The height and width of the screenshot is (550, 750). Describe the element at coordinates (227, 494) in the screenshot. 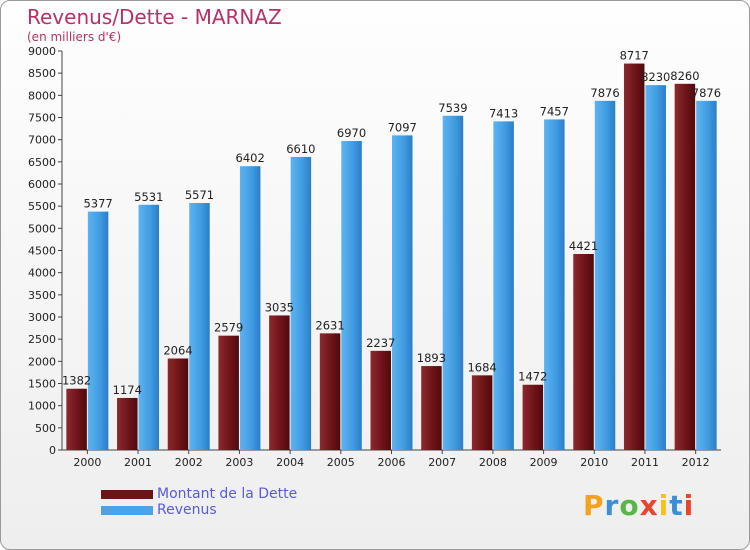

I see `legend-label-debt: Montant de la Dette` at that location.